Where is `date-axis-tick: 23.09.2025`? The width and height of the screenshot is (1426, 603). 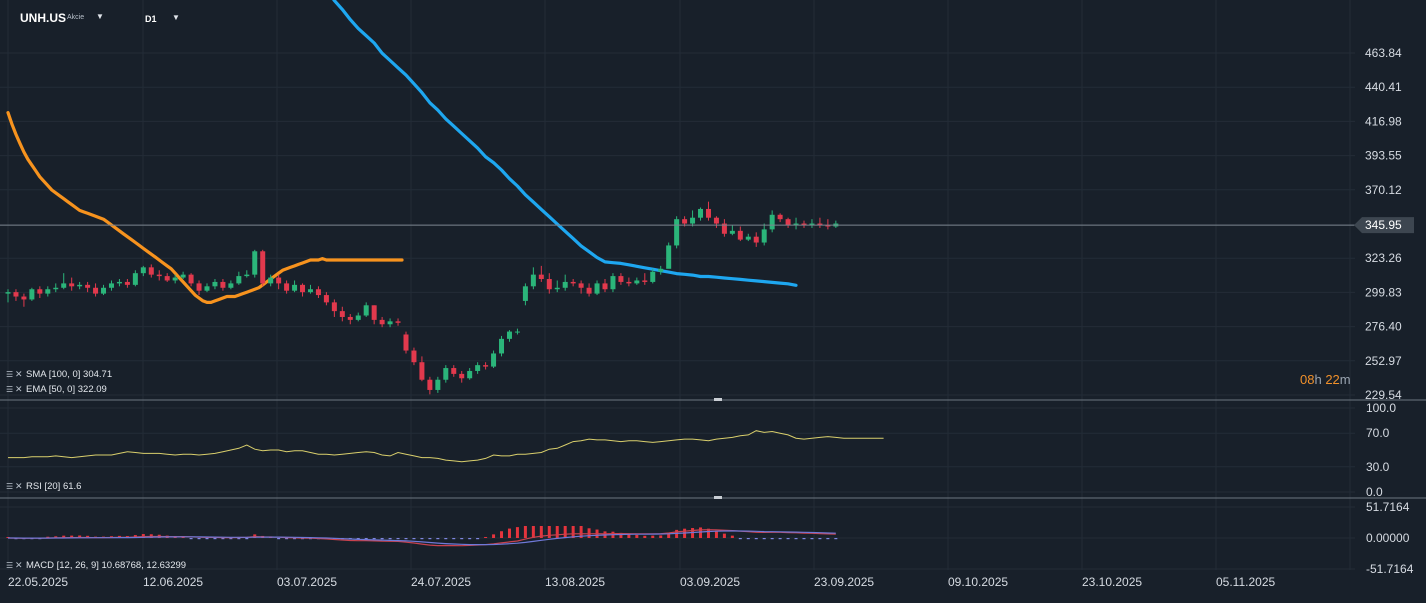 date-axis-tick: 23.09.2025 is located at coordinates (844, 582).